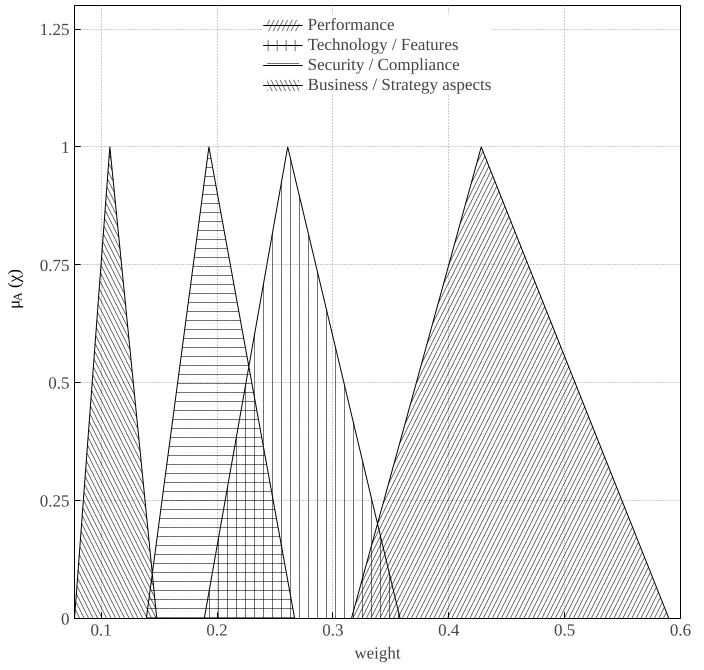  Describe the element at coordinates (59, 383) in the screenshot. I see `y-tick-label: 0.5` at that location.